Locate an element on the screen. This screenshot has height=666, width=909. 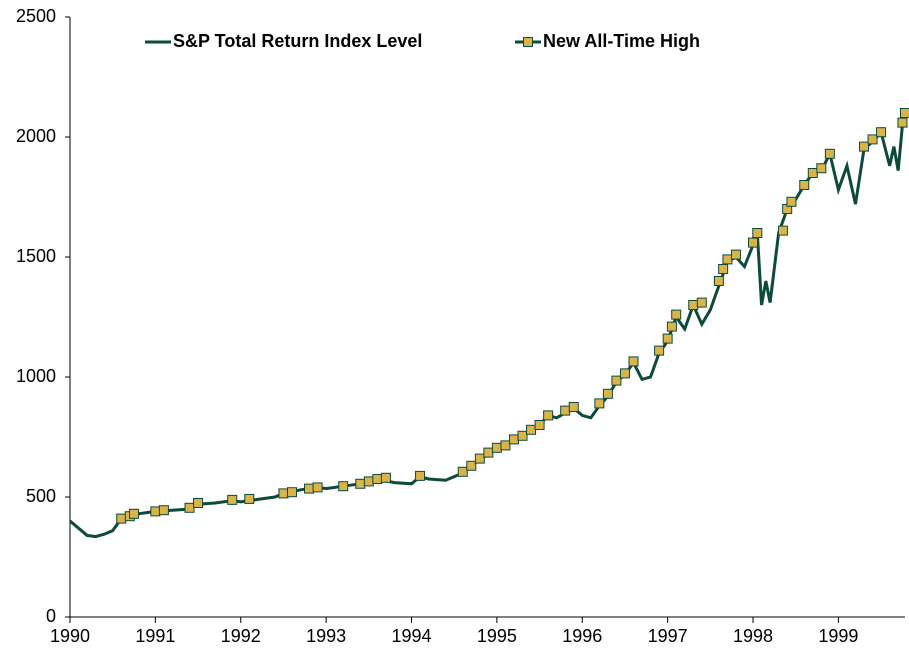
y-tick-label: 500 is located at coordinates (41, 496).